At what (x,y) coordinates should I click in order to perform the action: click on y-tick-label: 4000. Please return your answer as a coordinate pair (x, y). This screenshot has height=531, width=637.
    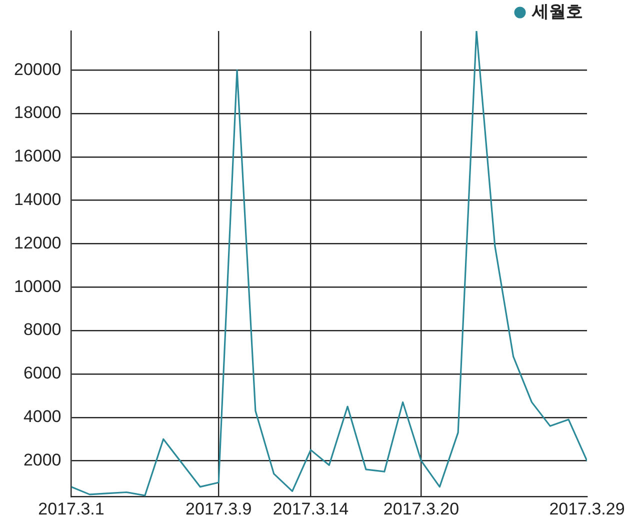
    Looking at the image, I should click on (42, 416).